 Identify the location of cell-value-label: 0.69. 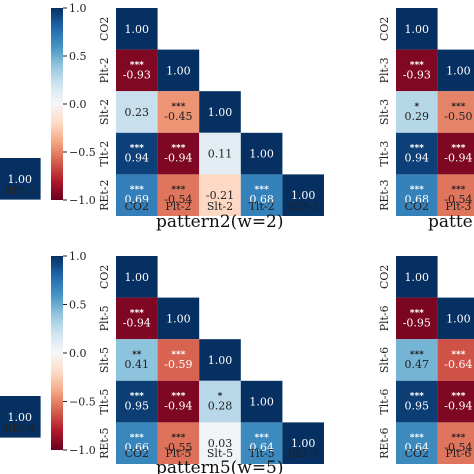
(137, 199).